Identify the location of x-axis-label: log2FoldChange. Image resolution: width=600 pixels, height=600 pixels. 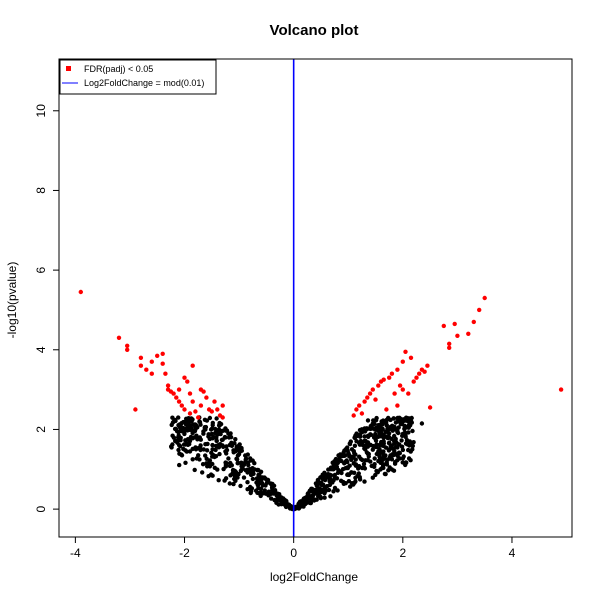
(314, 577).